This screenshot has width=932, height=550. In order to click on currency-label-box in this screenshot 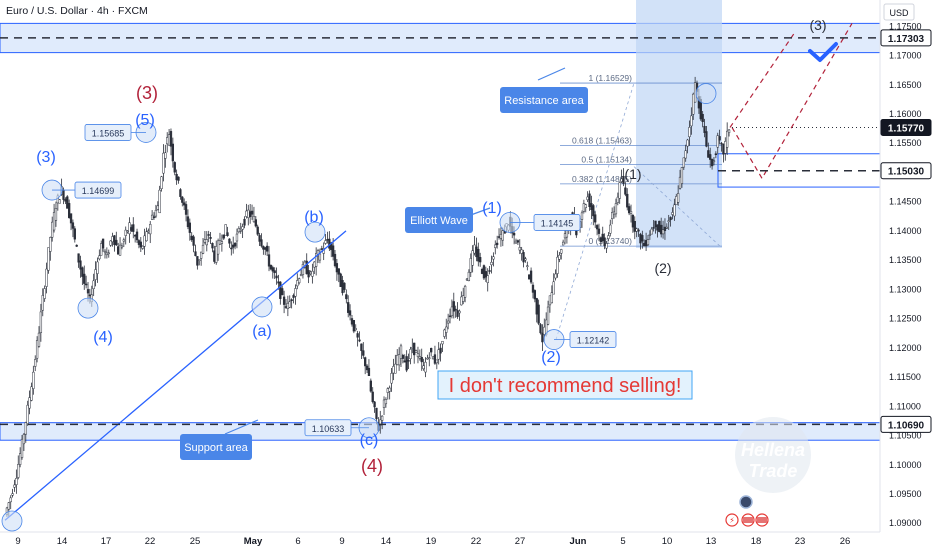, I will do `click(899, 12)`.